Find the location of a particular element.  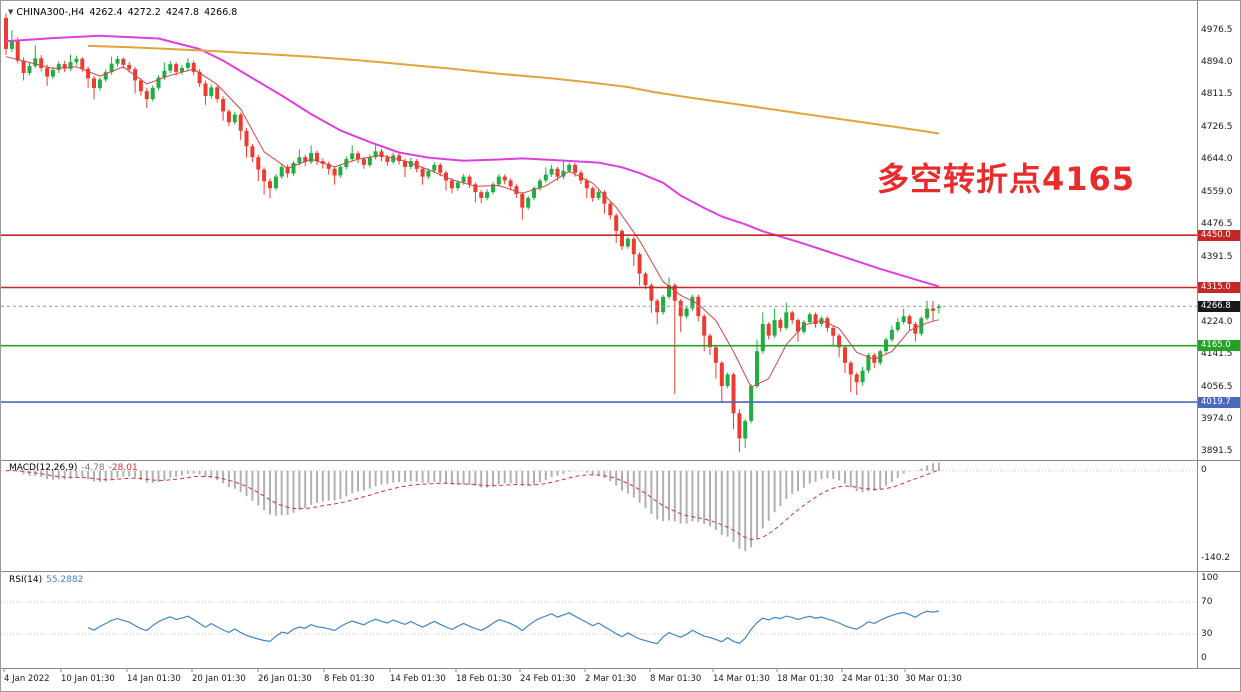

price-tag-4315.0: 4315.0 is located at coordinates (1219, 288).